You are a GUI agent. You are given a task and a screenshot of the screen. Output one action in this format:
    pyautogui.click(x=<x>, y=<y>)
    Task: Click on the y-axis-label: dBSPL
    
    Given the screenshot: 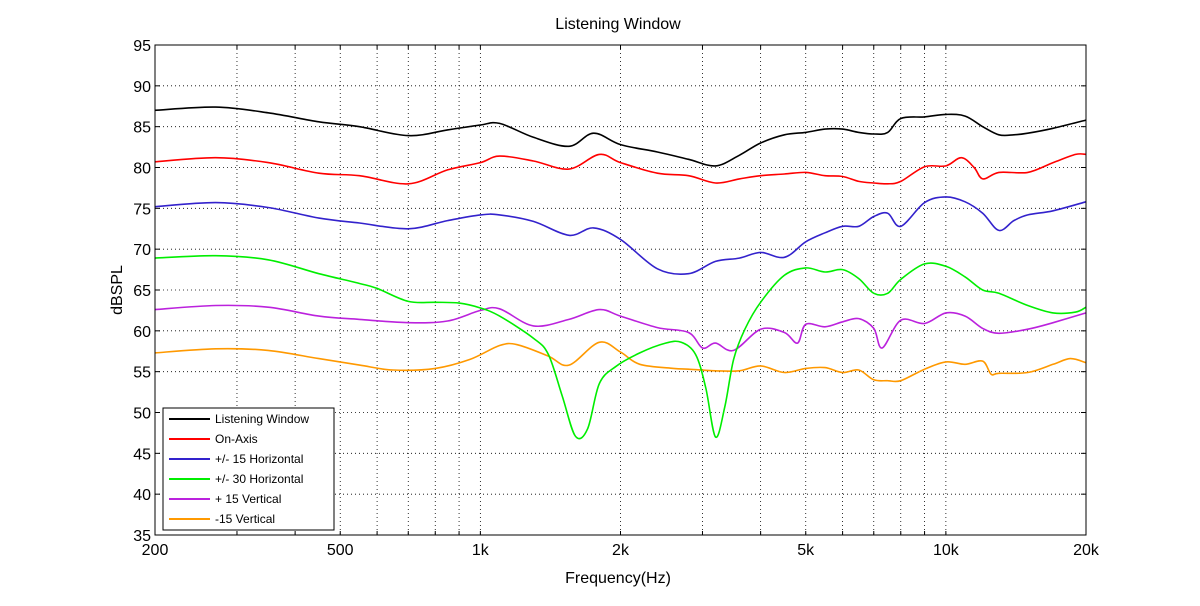 What is the action you would take?
    pyautogui.click(x=117, y=290)
    